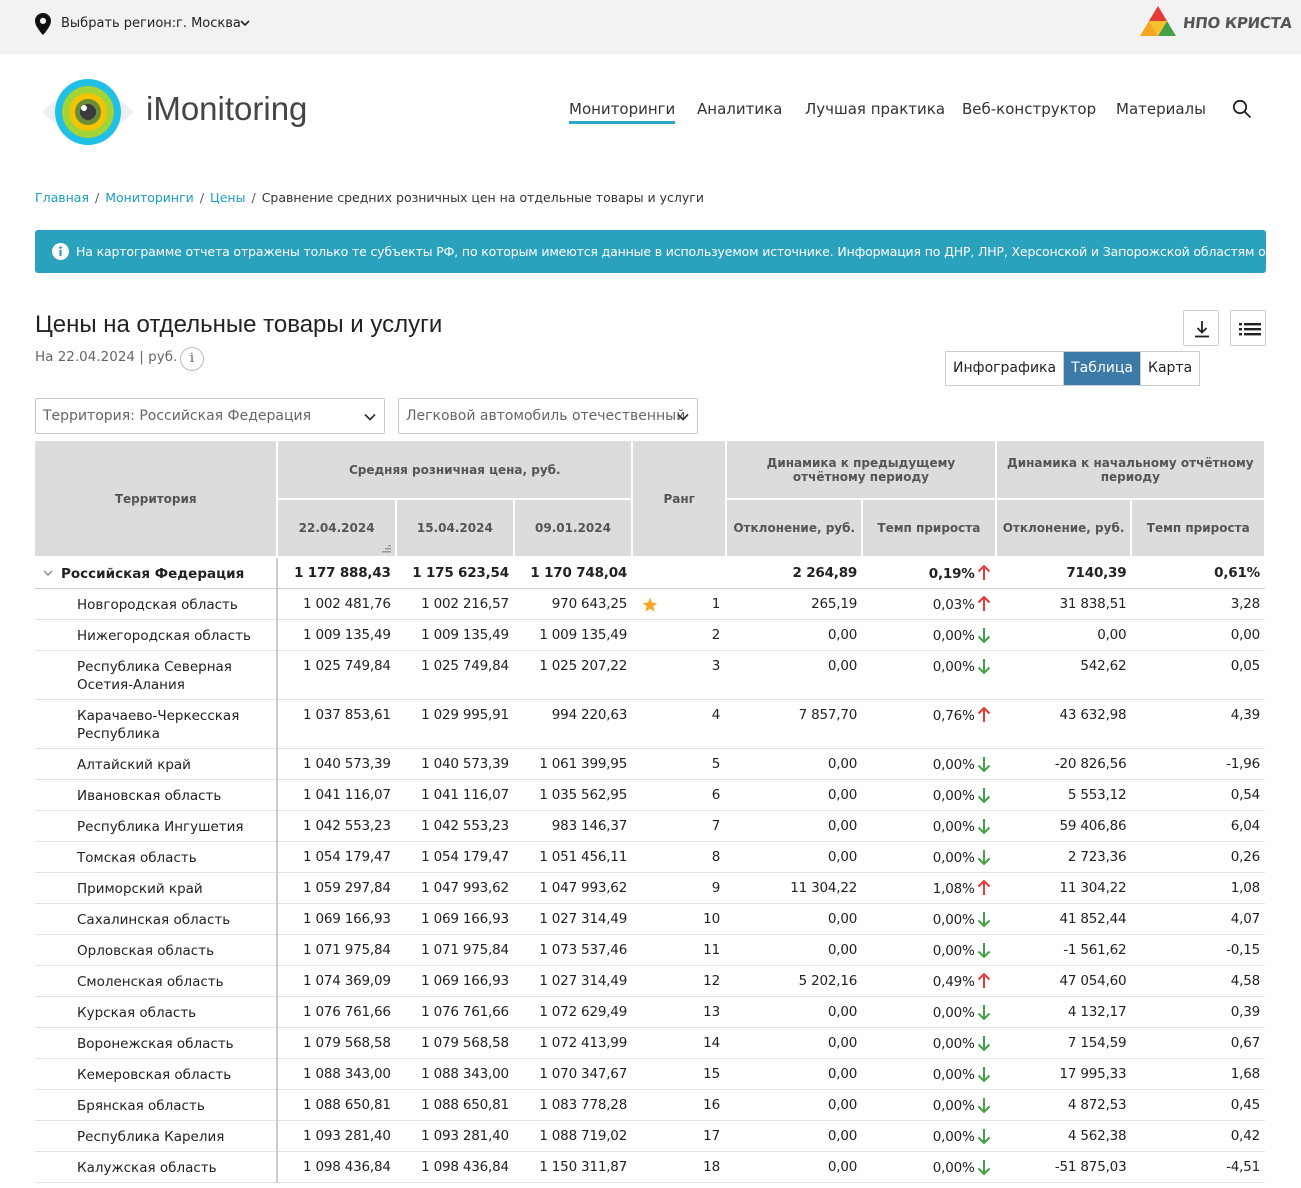 The width and height of the screenshot is (1301, 1188). I want to click on territory-cell: Ивановская область, so click(157, 795).